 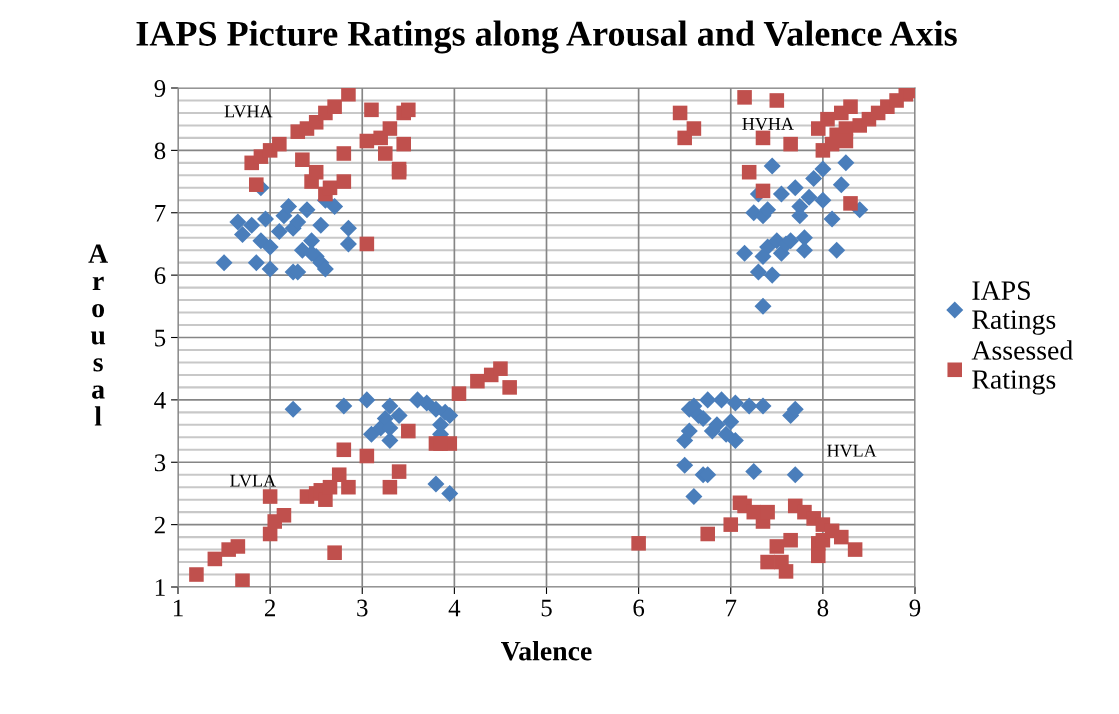 I want to click on annotation: LVHA, so click(x=248, y=111).